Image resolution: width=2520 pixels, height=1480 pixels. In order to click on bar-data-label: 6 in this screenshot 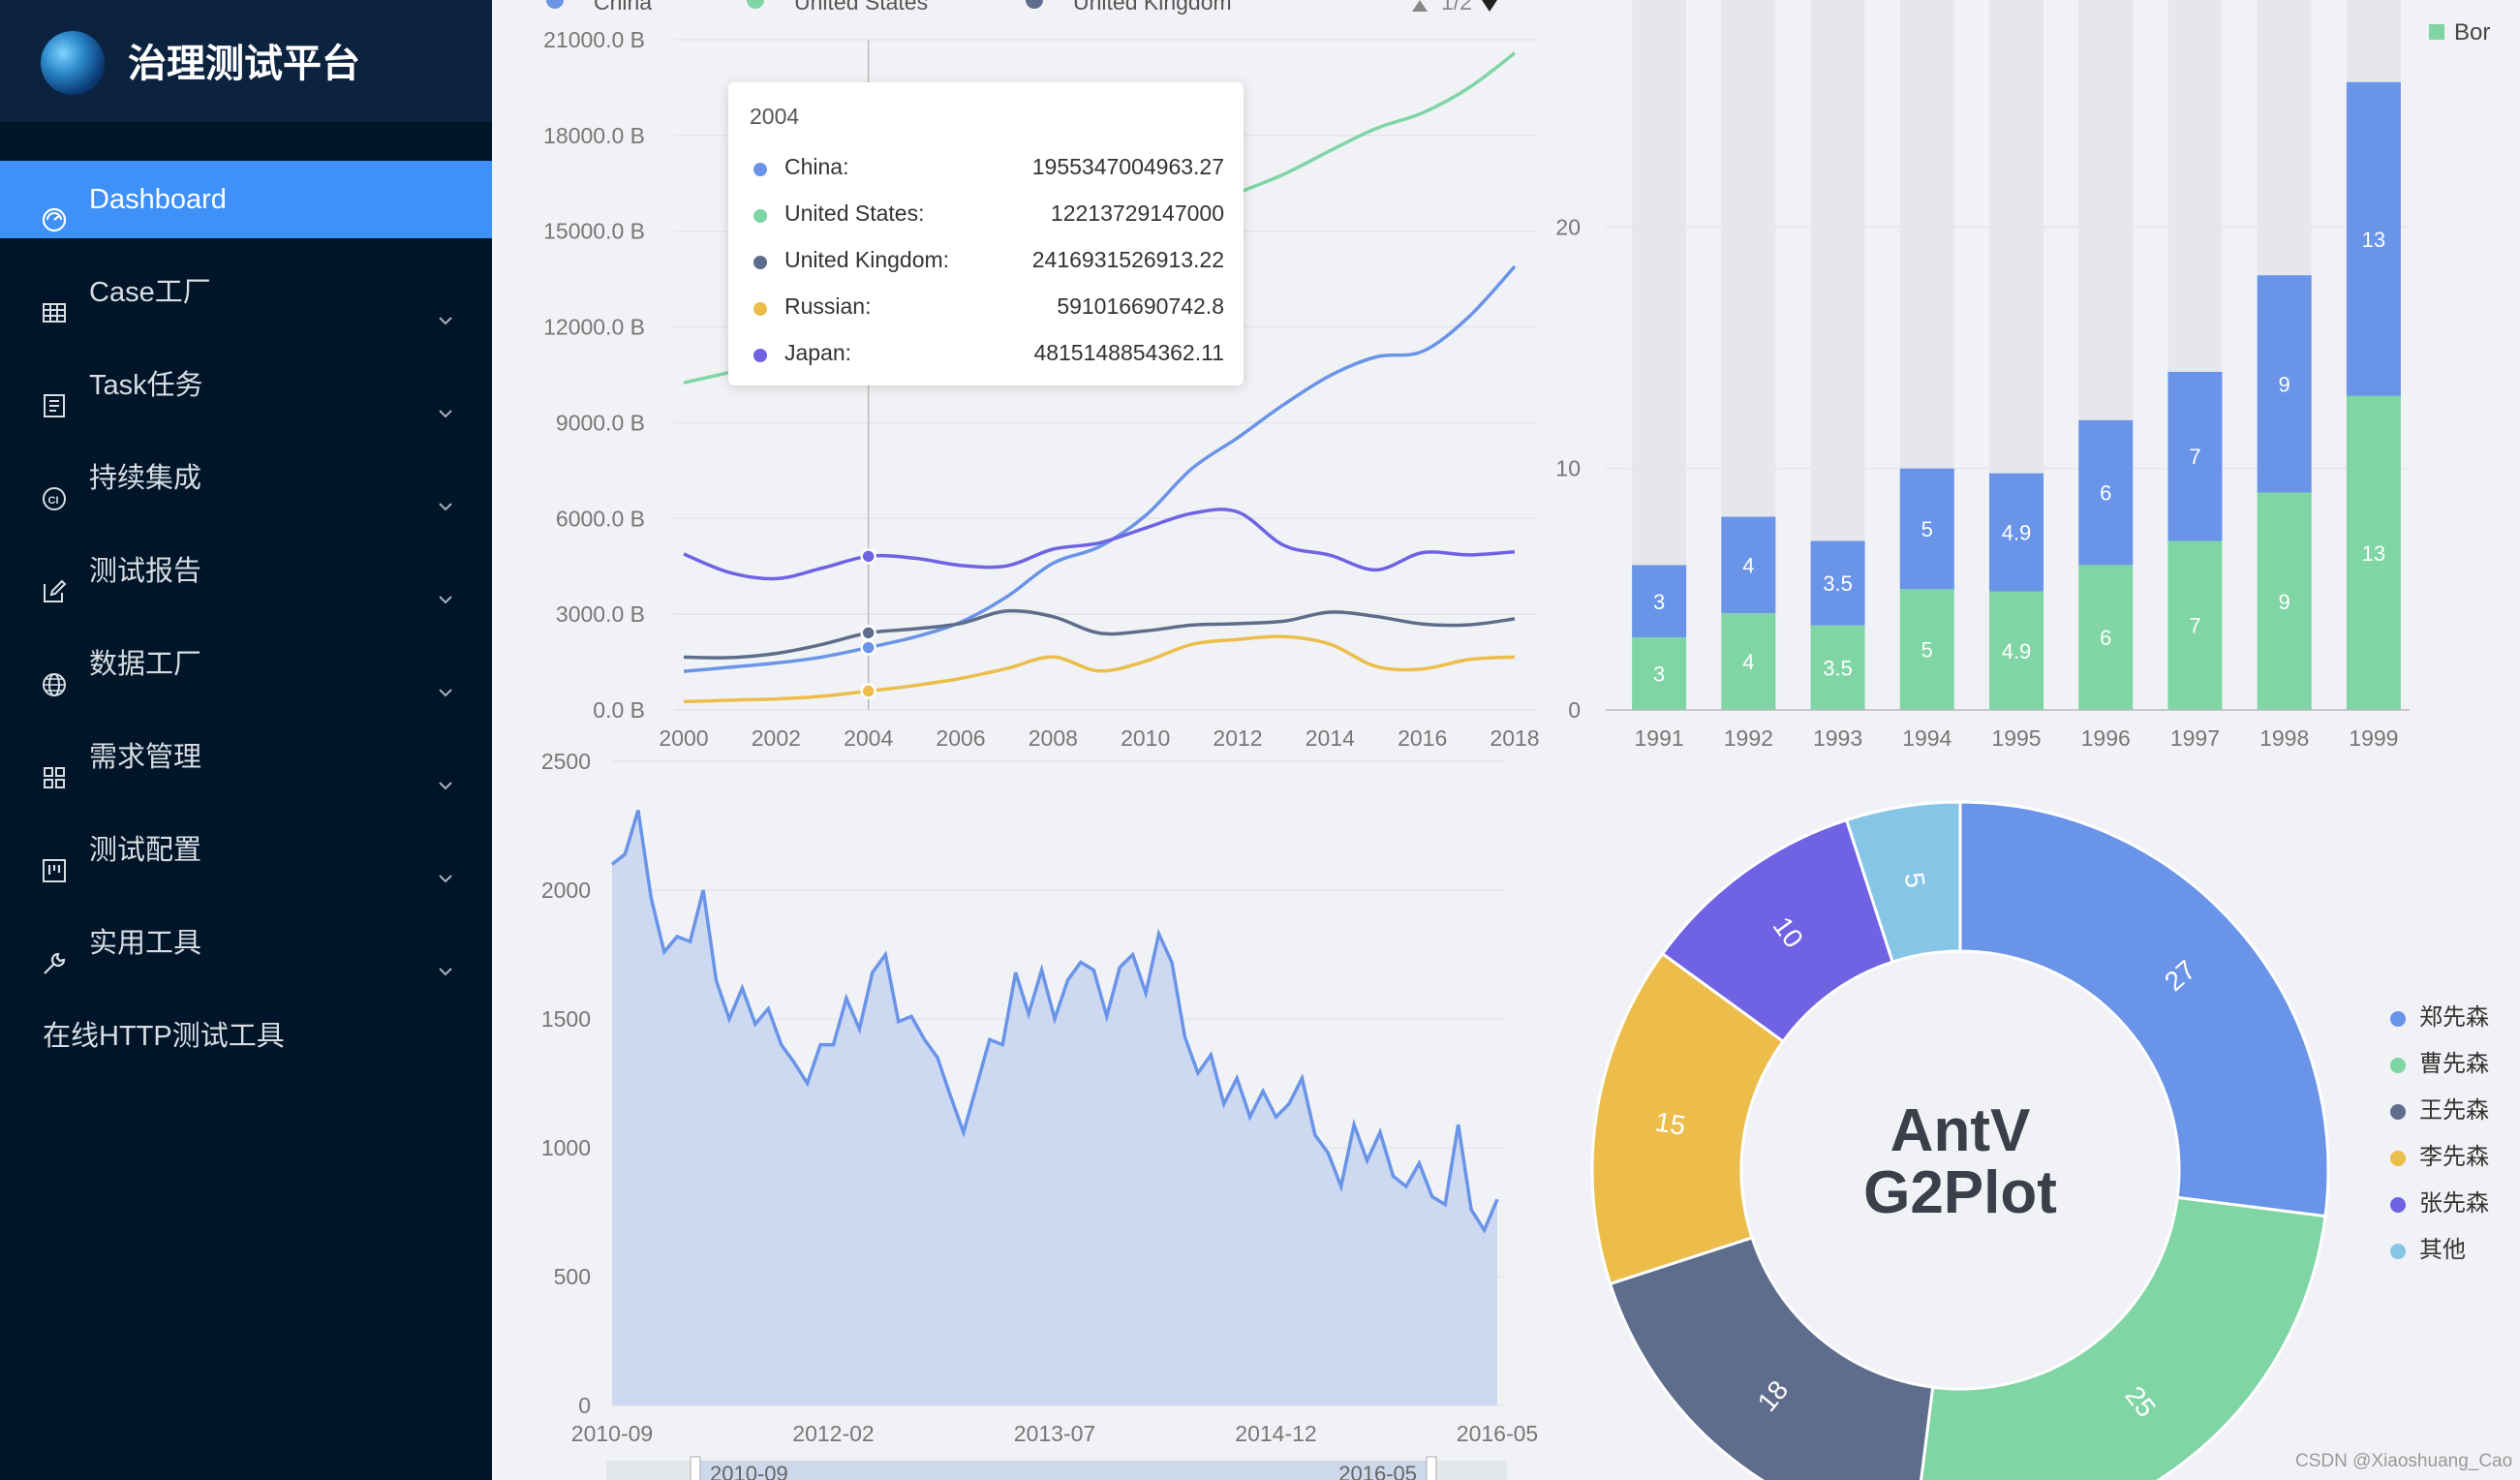, I will do `click(2106, 493)`.